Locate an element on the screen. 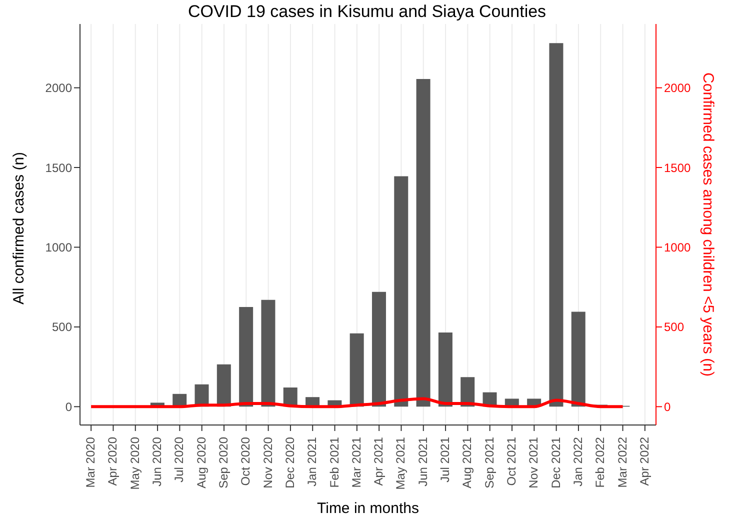 The width and height of the screenshot is (734, 523). y2-tick-label: 1000 is located at coordinates (678, 247).